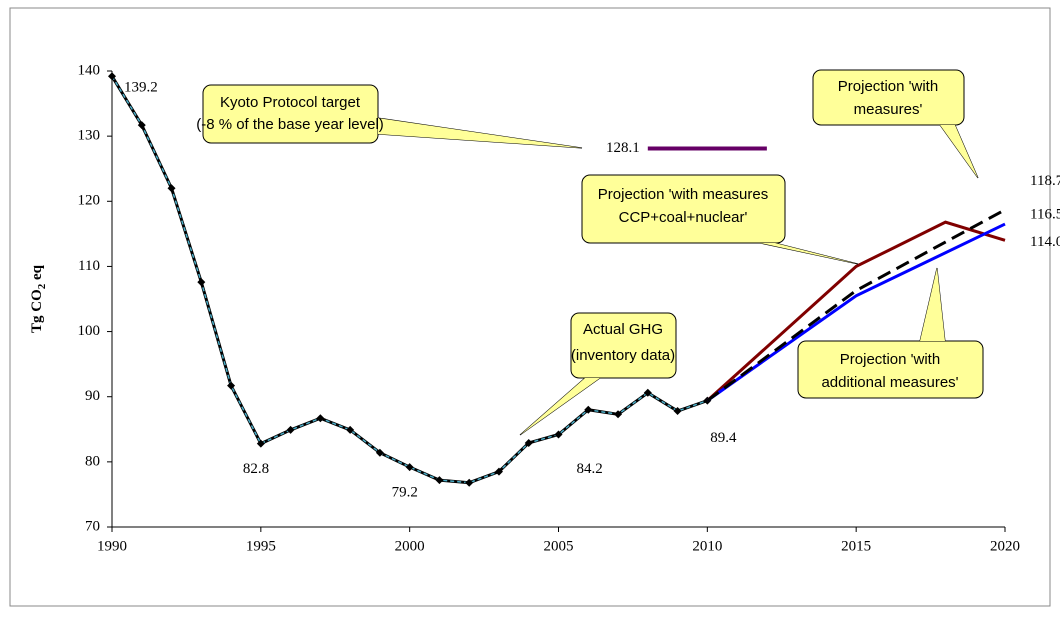  What do you see at coordinates (683, 194) in the screenshot?
I see `callout-text: Projection 'with measures` at bounding box center [683, 194].